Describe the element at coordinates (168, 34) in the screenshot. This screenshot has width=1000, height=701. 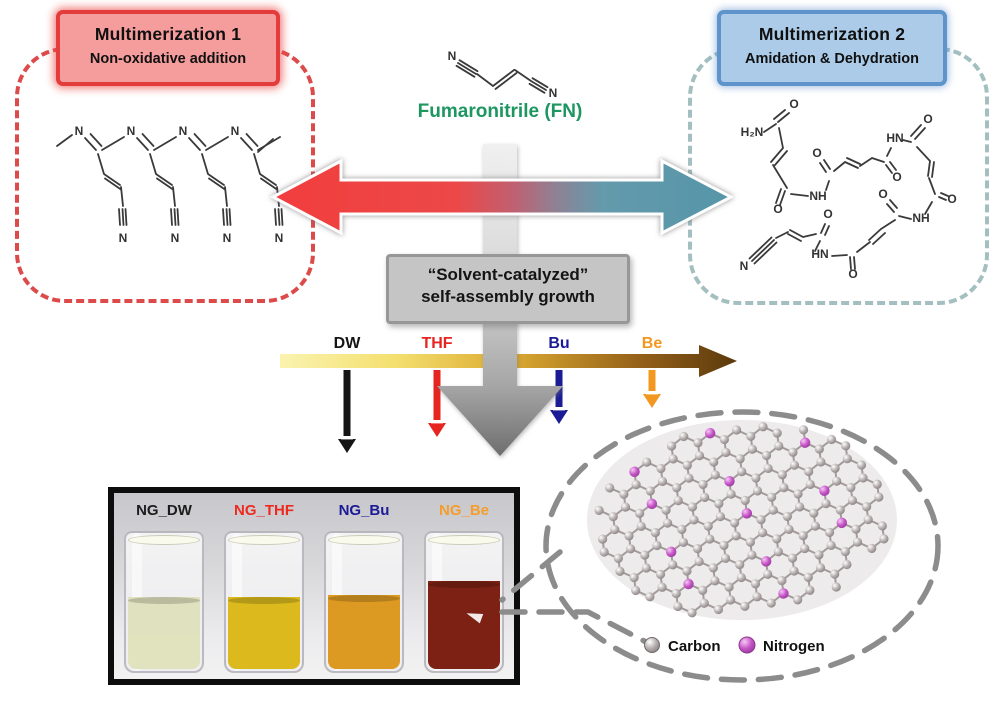
I see `multimerization1-title: Multimerization 1` at that location.